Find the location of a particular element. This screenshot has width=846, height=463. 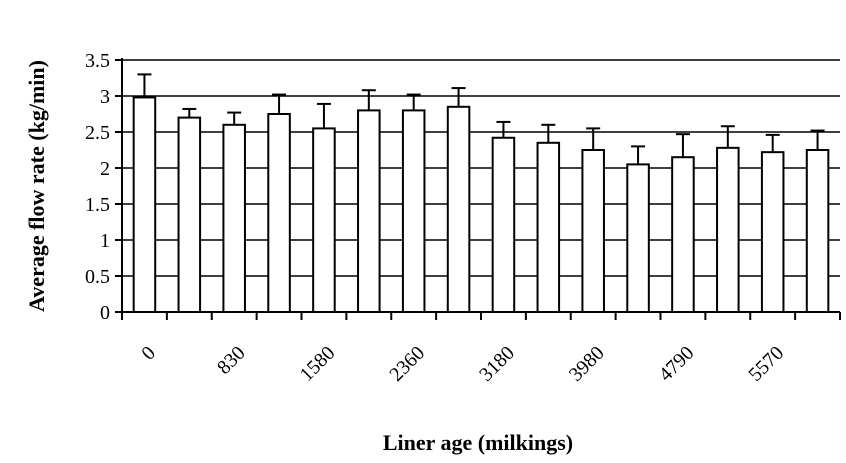

y-tick-label-6: 3 is located at coordinates (105, 97).